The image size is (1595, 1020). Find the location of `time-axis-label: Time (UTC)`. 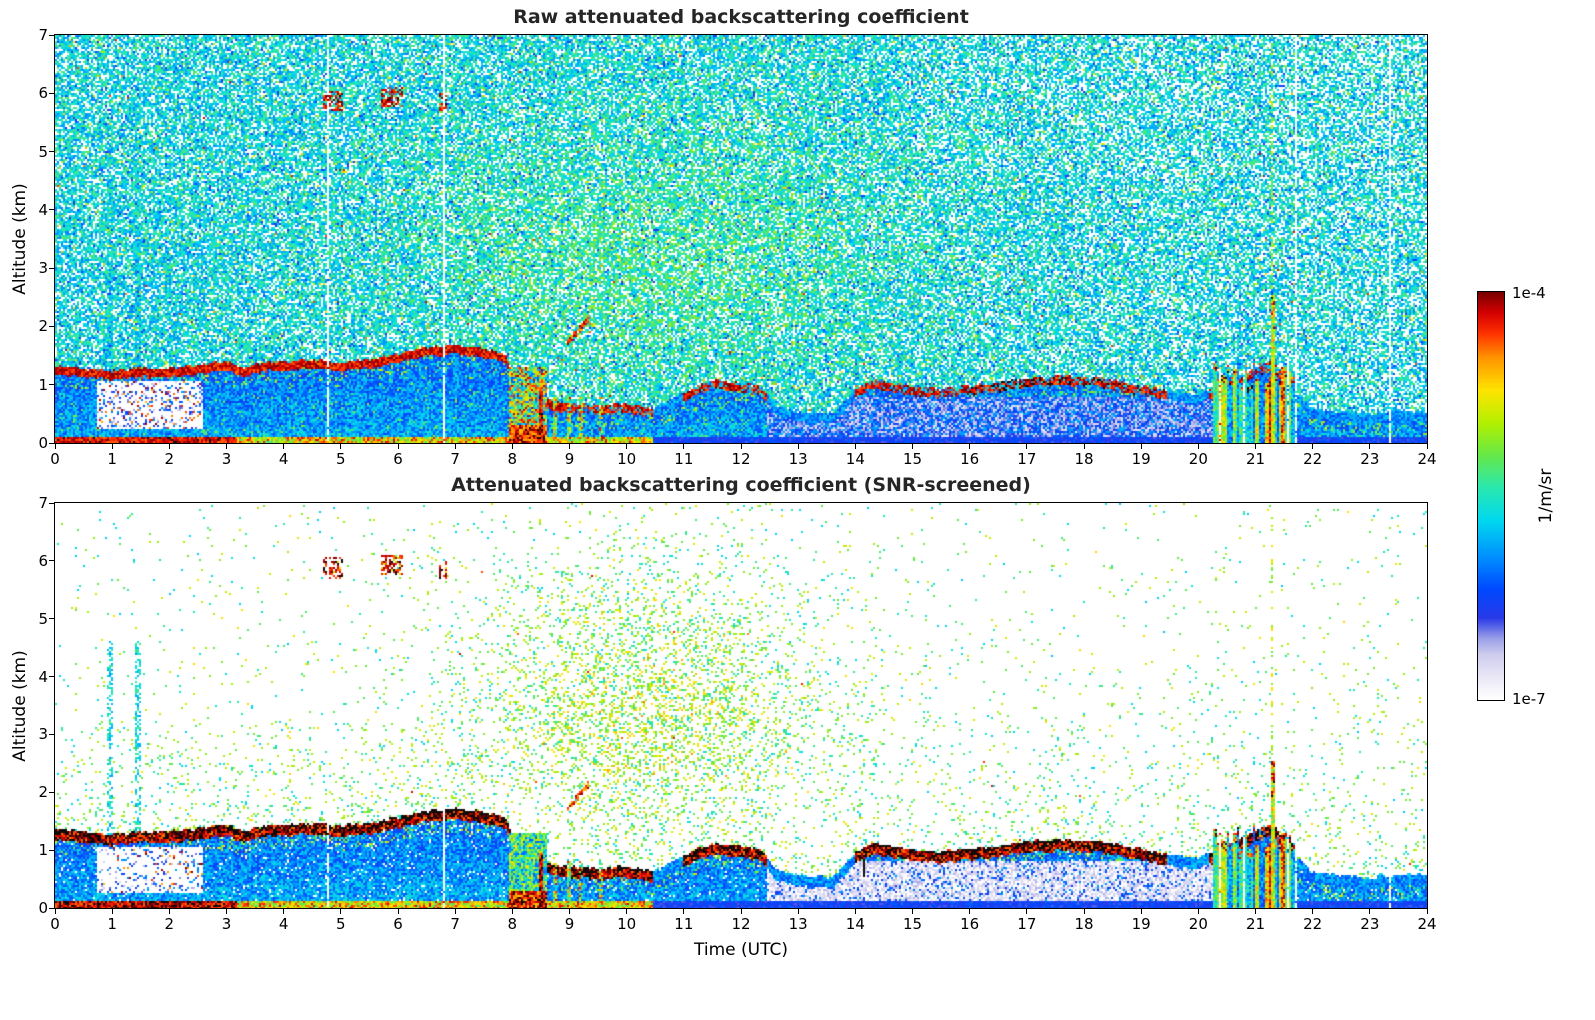

time-axis-label: Time (UTC) is located at coordinates (741, 950).